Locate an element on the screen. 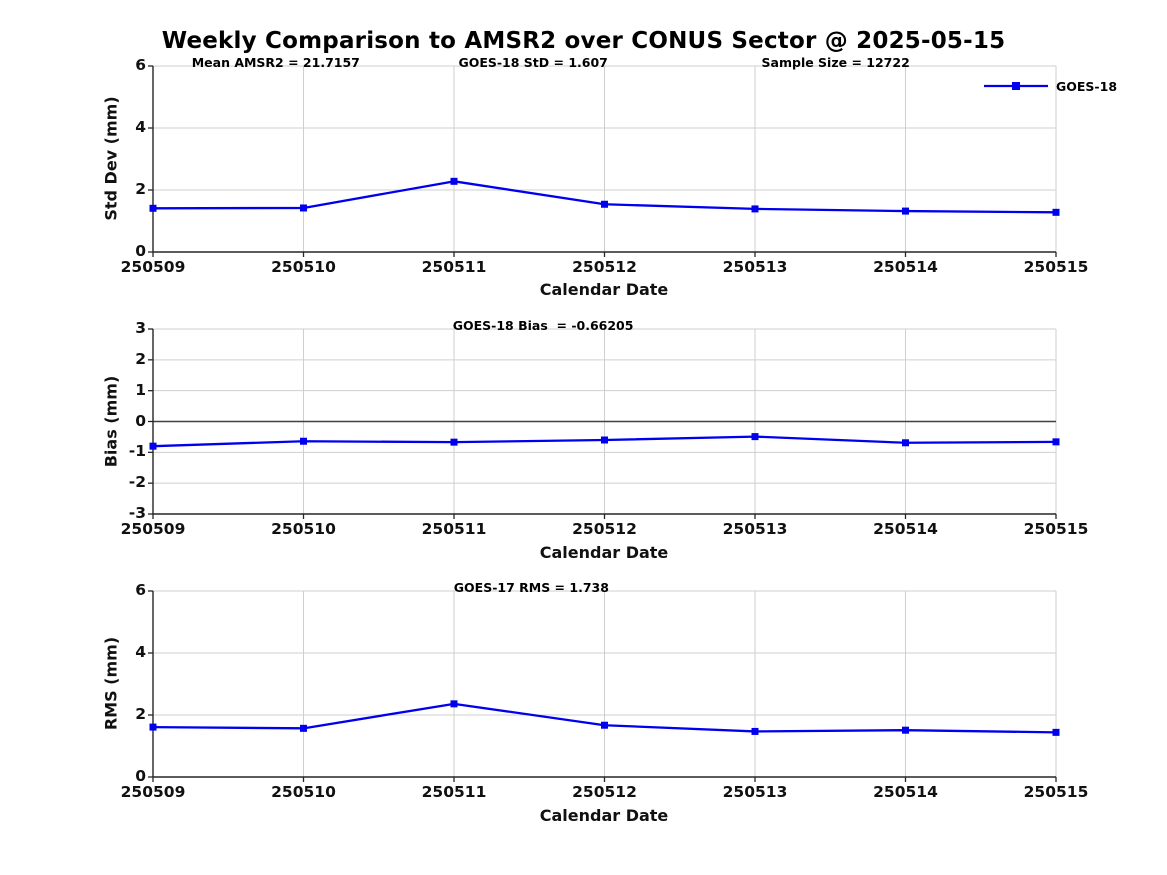 Image resolution: width=1167 pixels, height=875 pixels. ylabel-std-dev: Std Dev (mm) is located at coordinates (111, 158).